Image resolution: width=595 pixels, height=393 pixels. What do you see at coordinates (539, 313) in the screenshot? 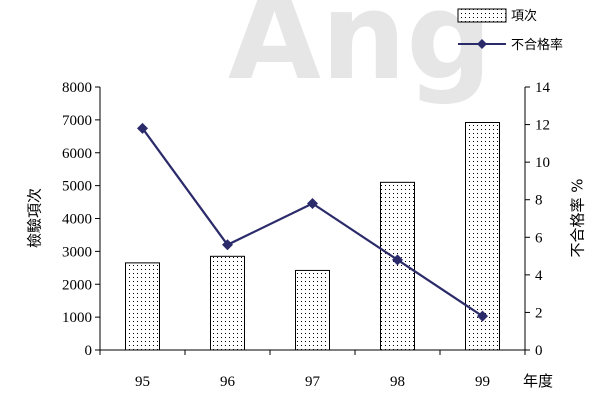
I see `y-right-tick-label: 2` at bounding box center [539, 313].